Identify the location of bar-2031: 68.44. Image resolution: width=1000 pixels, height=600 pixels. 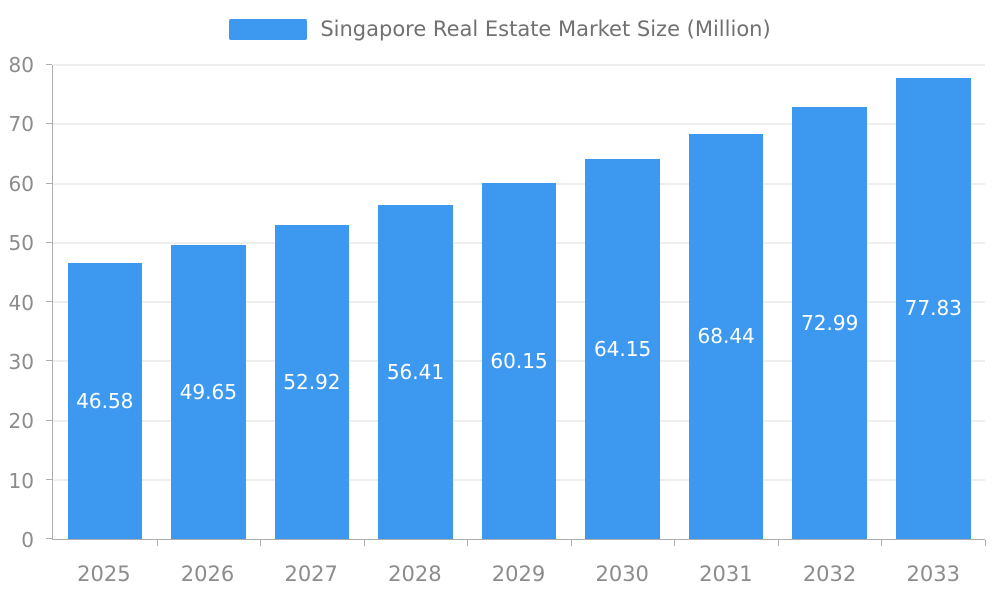
(726, 336).